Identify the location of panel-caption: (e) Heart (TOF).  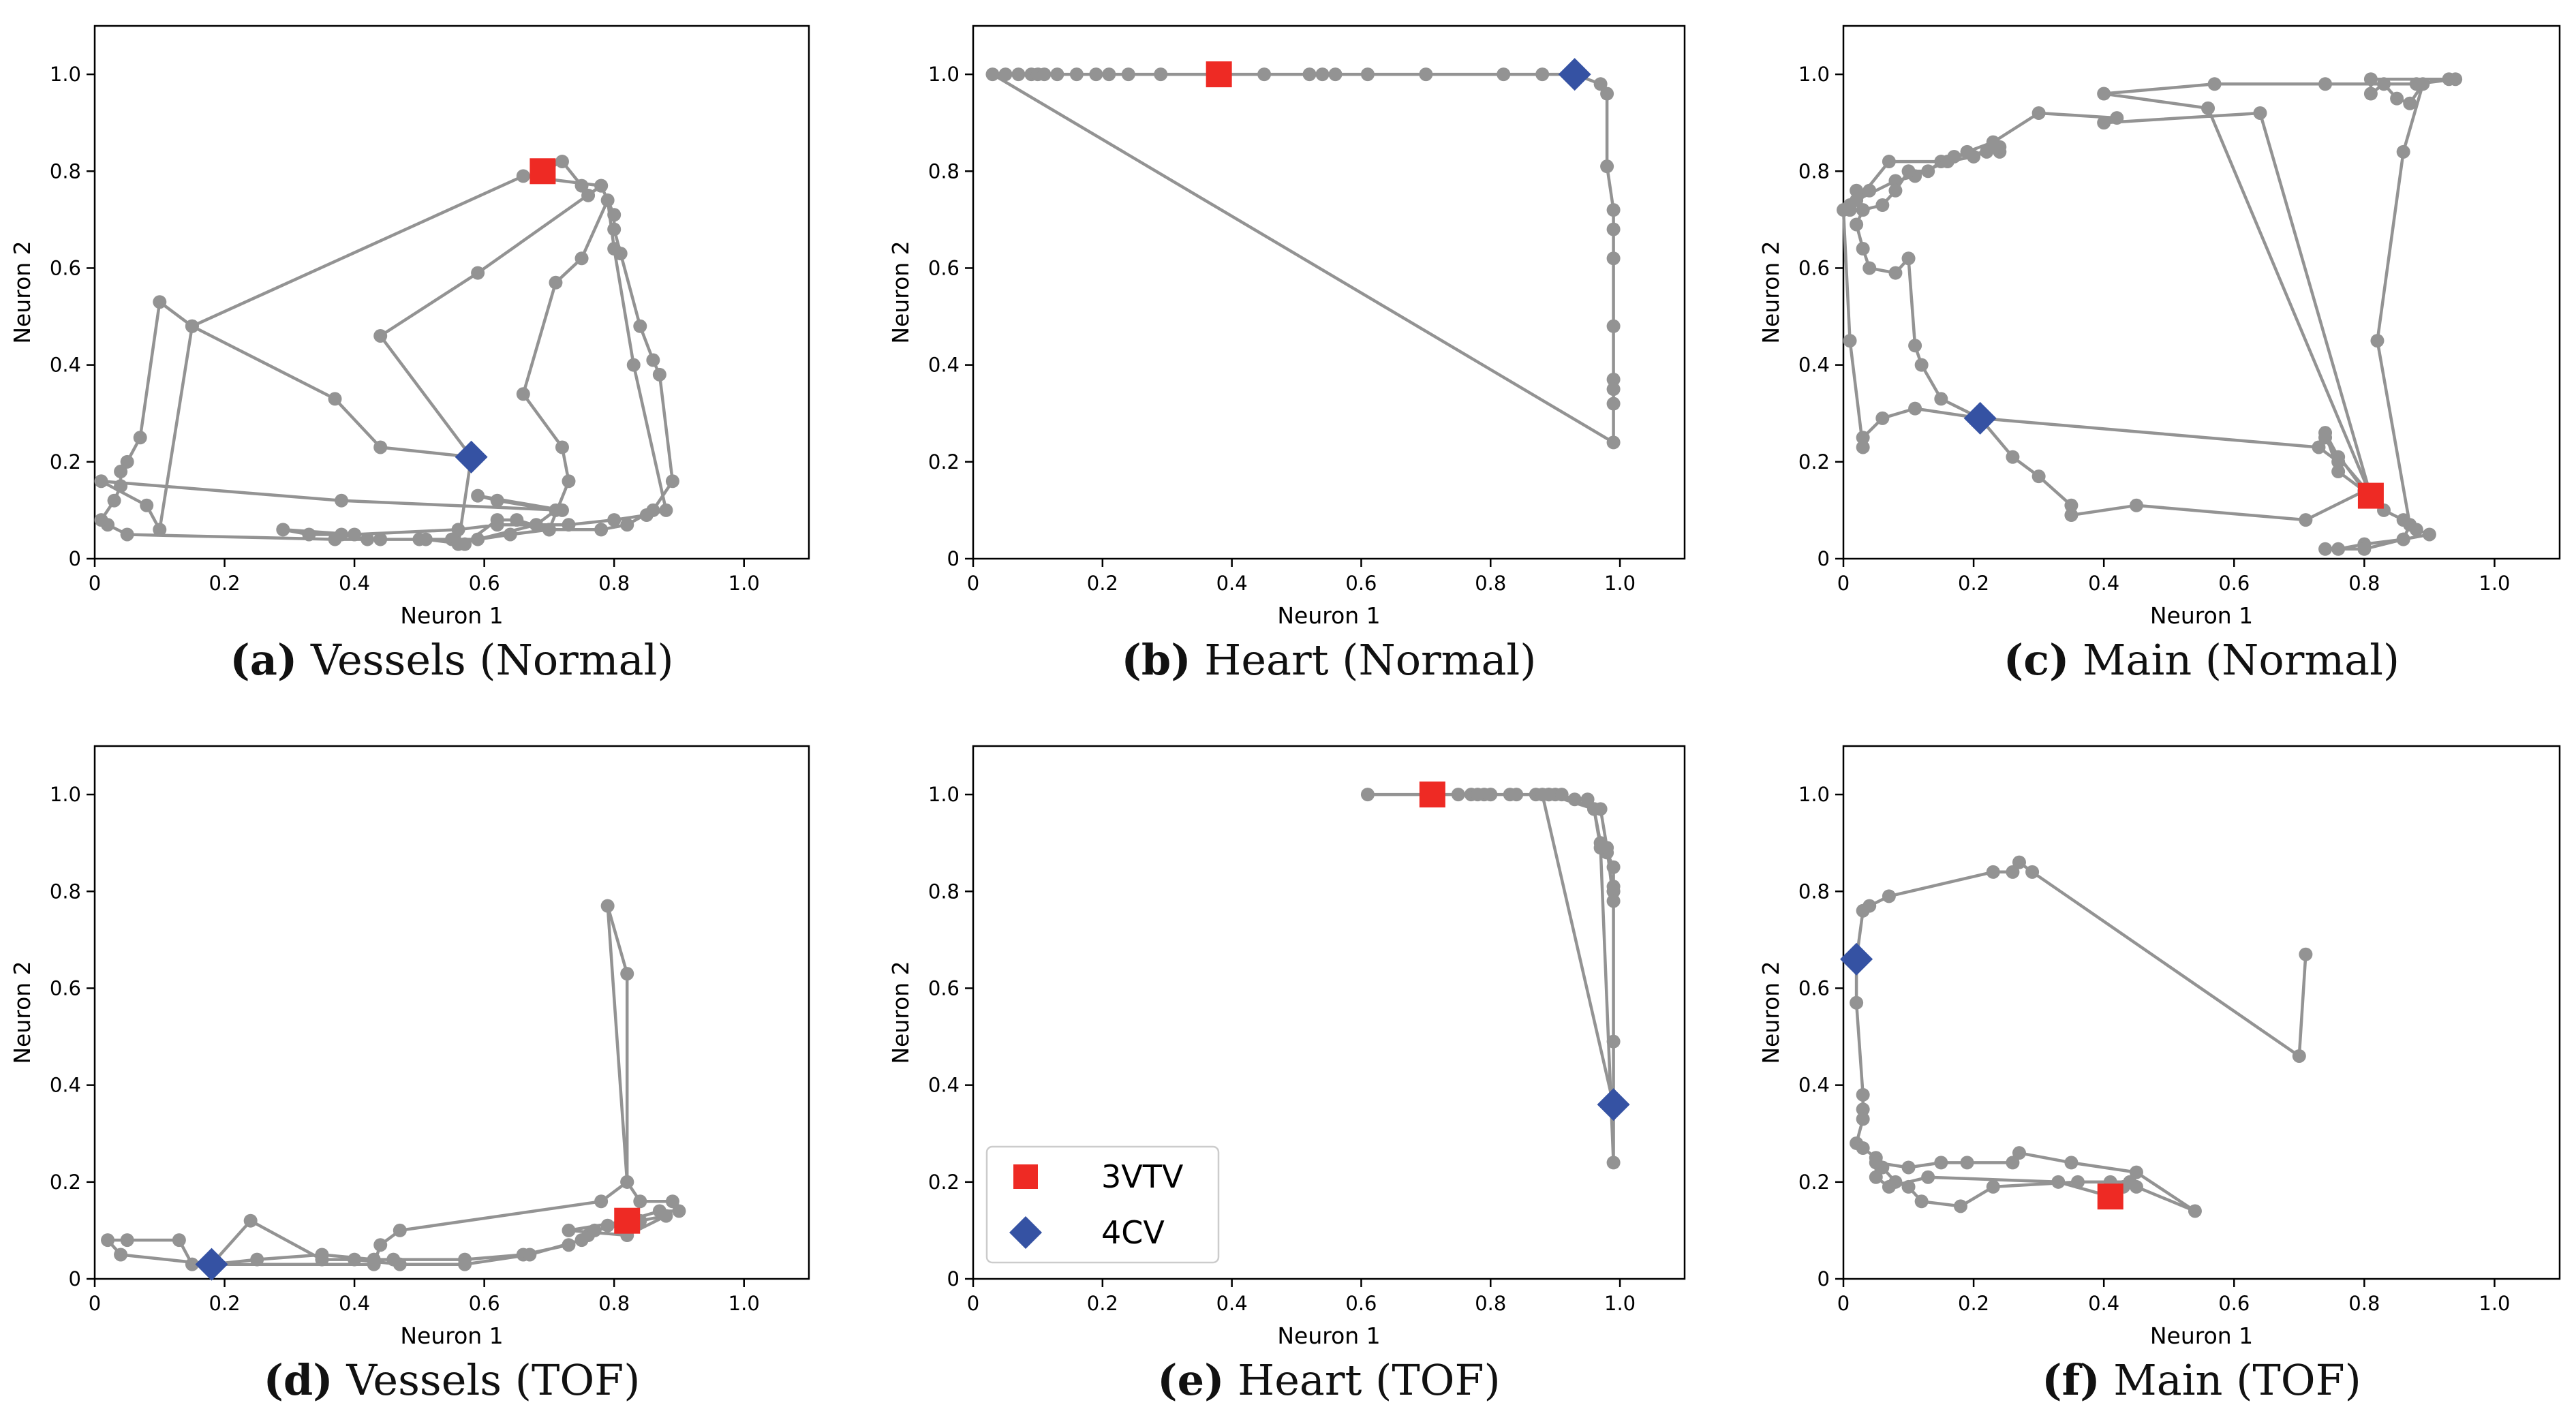
(1328, 1380).